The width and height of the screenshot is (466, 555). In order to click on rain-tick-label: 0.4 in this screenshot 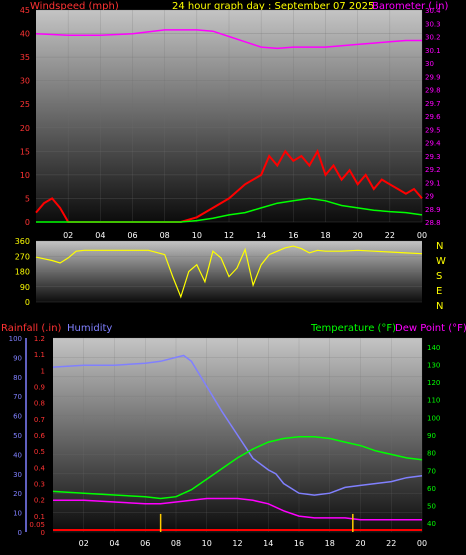, I will do `click(40, 468)`.